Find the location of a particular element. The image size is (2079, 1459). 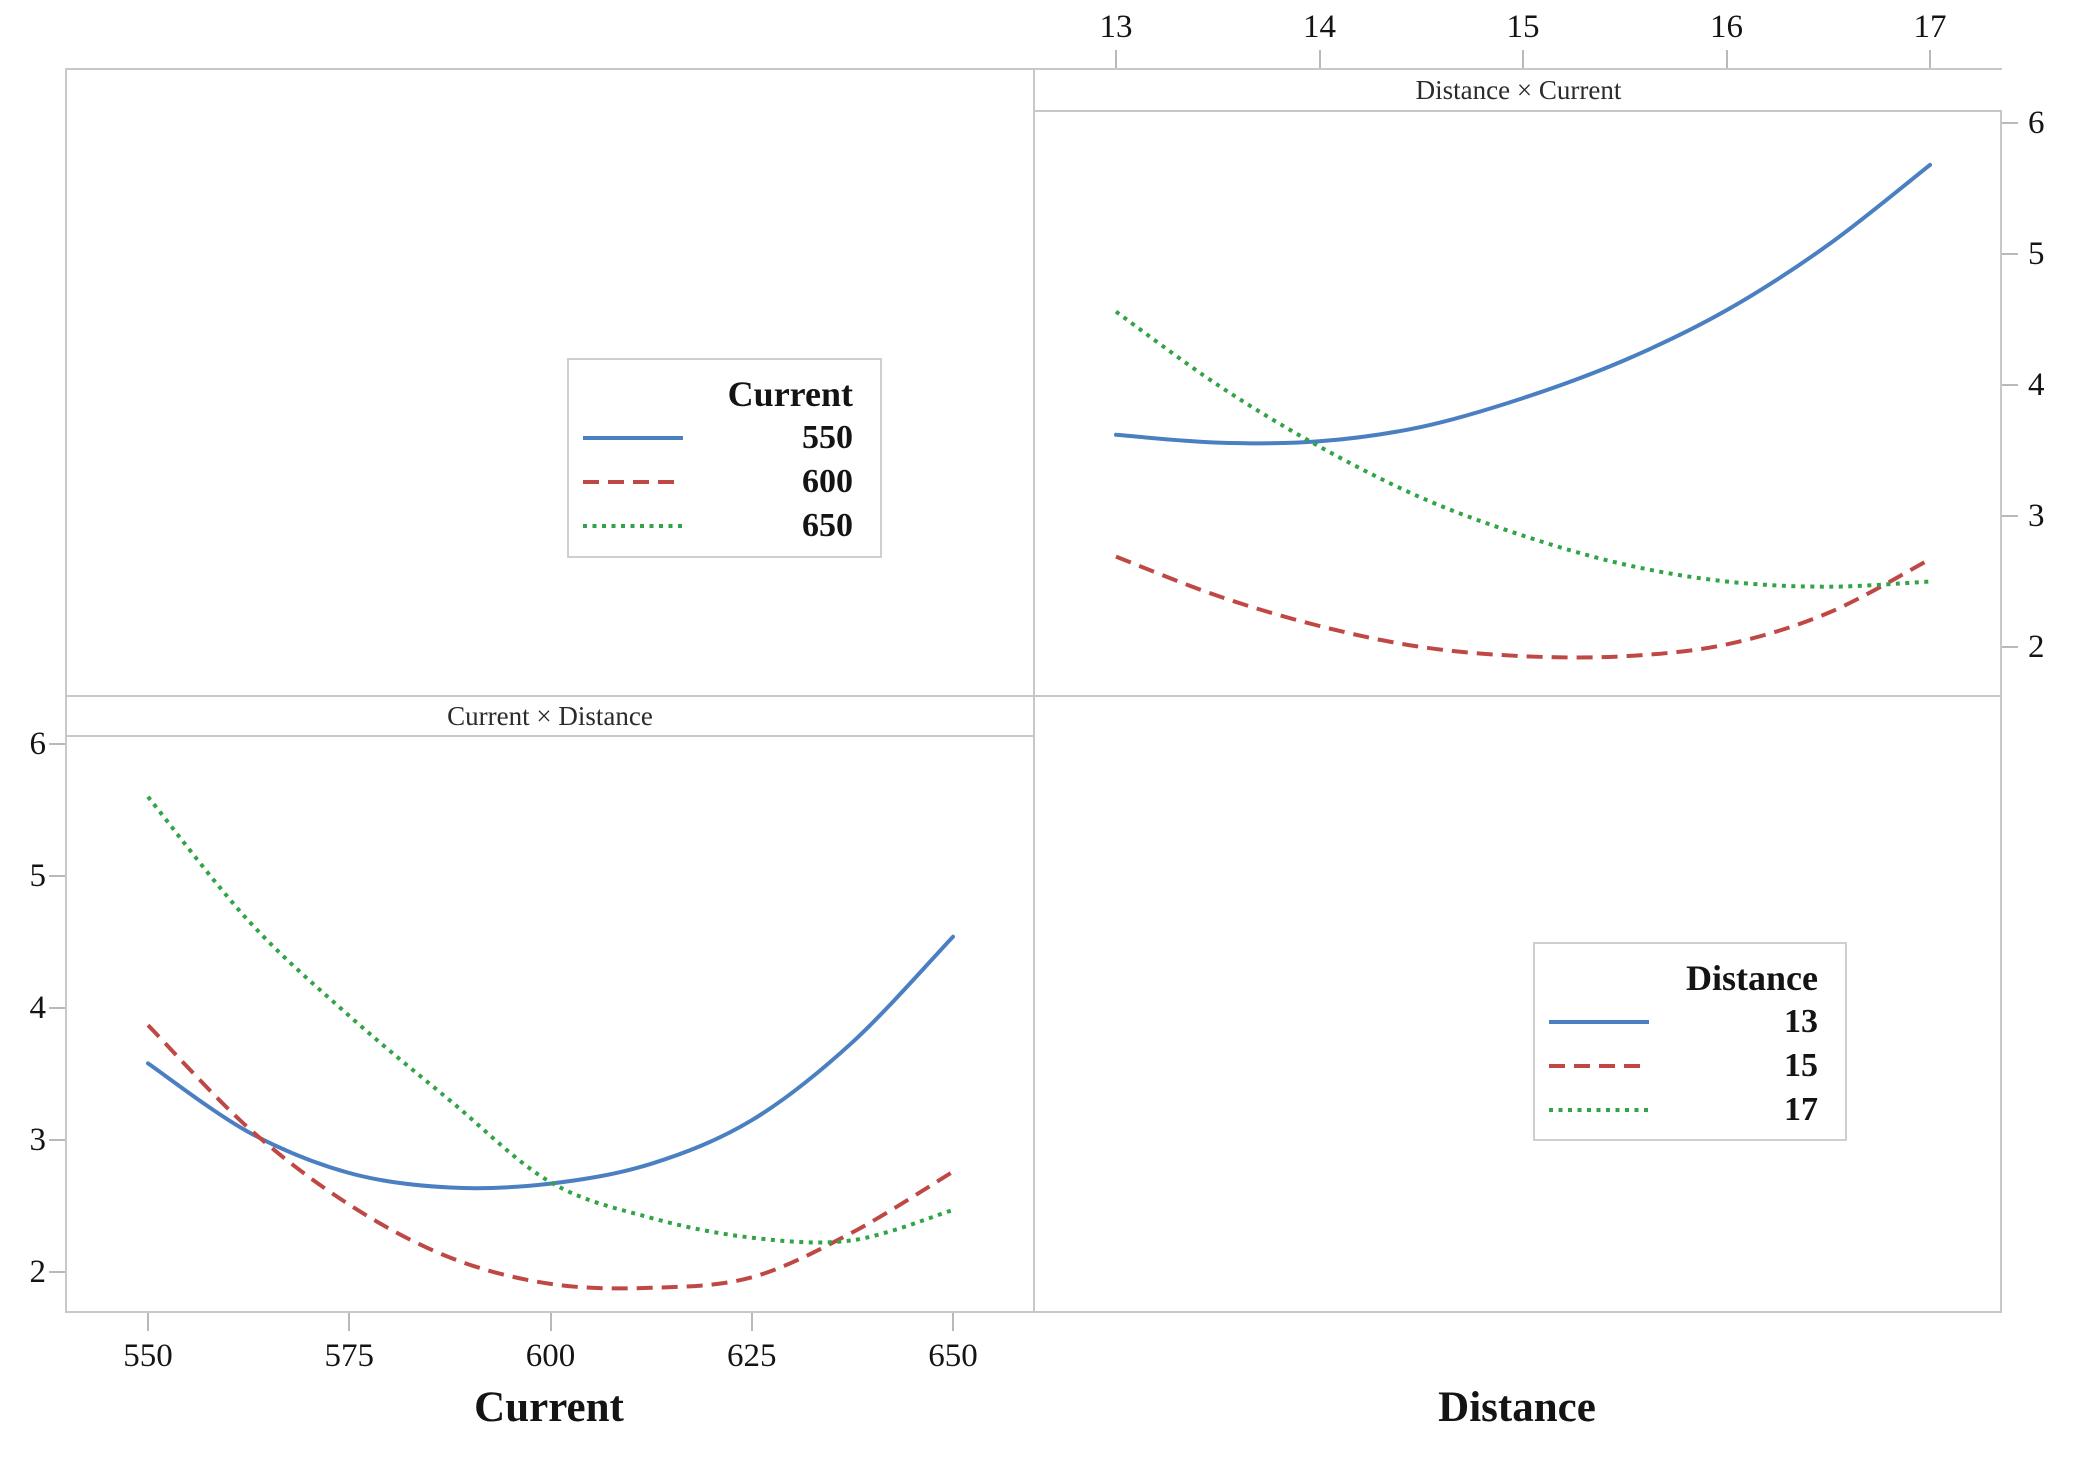

right-axis-tick-label: 4 is located at coordinates (2036, 385).